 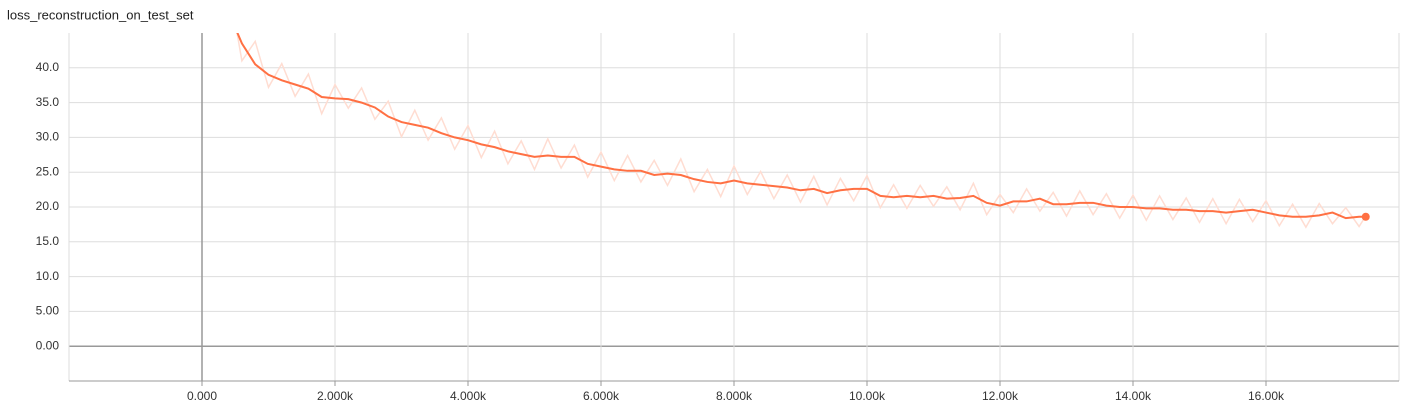 I want to click on x-tick-label: 8.000k, so click(x=734, y=396).